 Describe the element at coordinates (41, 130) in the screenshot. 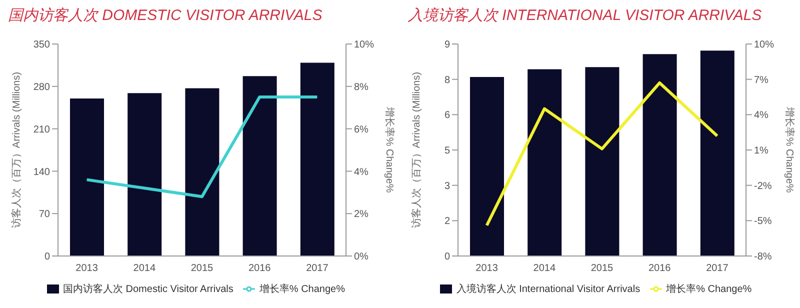

I see `y-tick-label: 210` at that location.